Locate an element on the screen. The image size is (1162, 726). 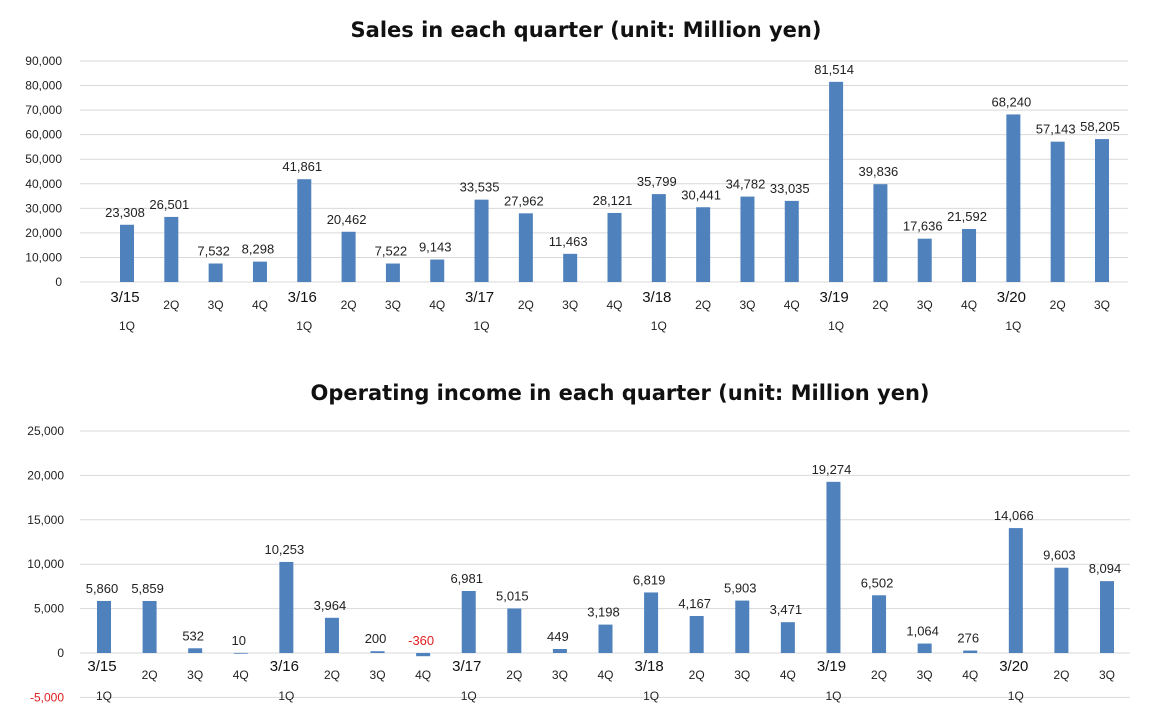
y-tick-label: 60,000 is located at coordinates (43, 135).